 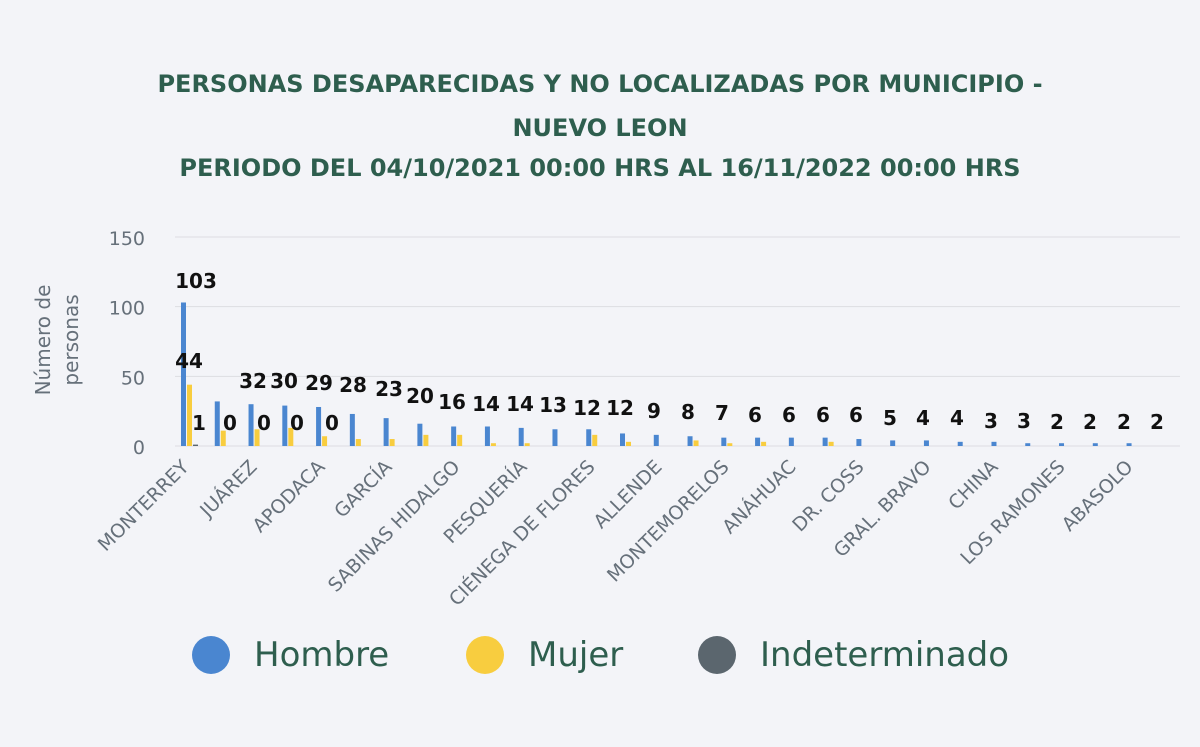 What do you see at coordinates (195, 445) in the screenshot?
I see `bar-indeterminado` at bounding box center [195, 445].